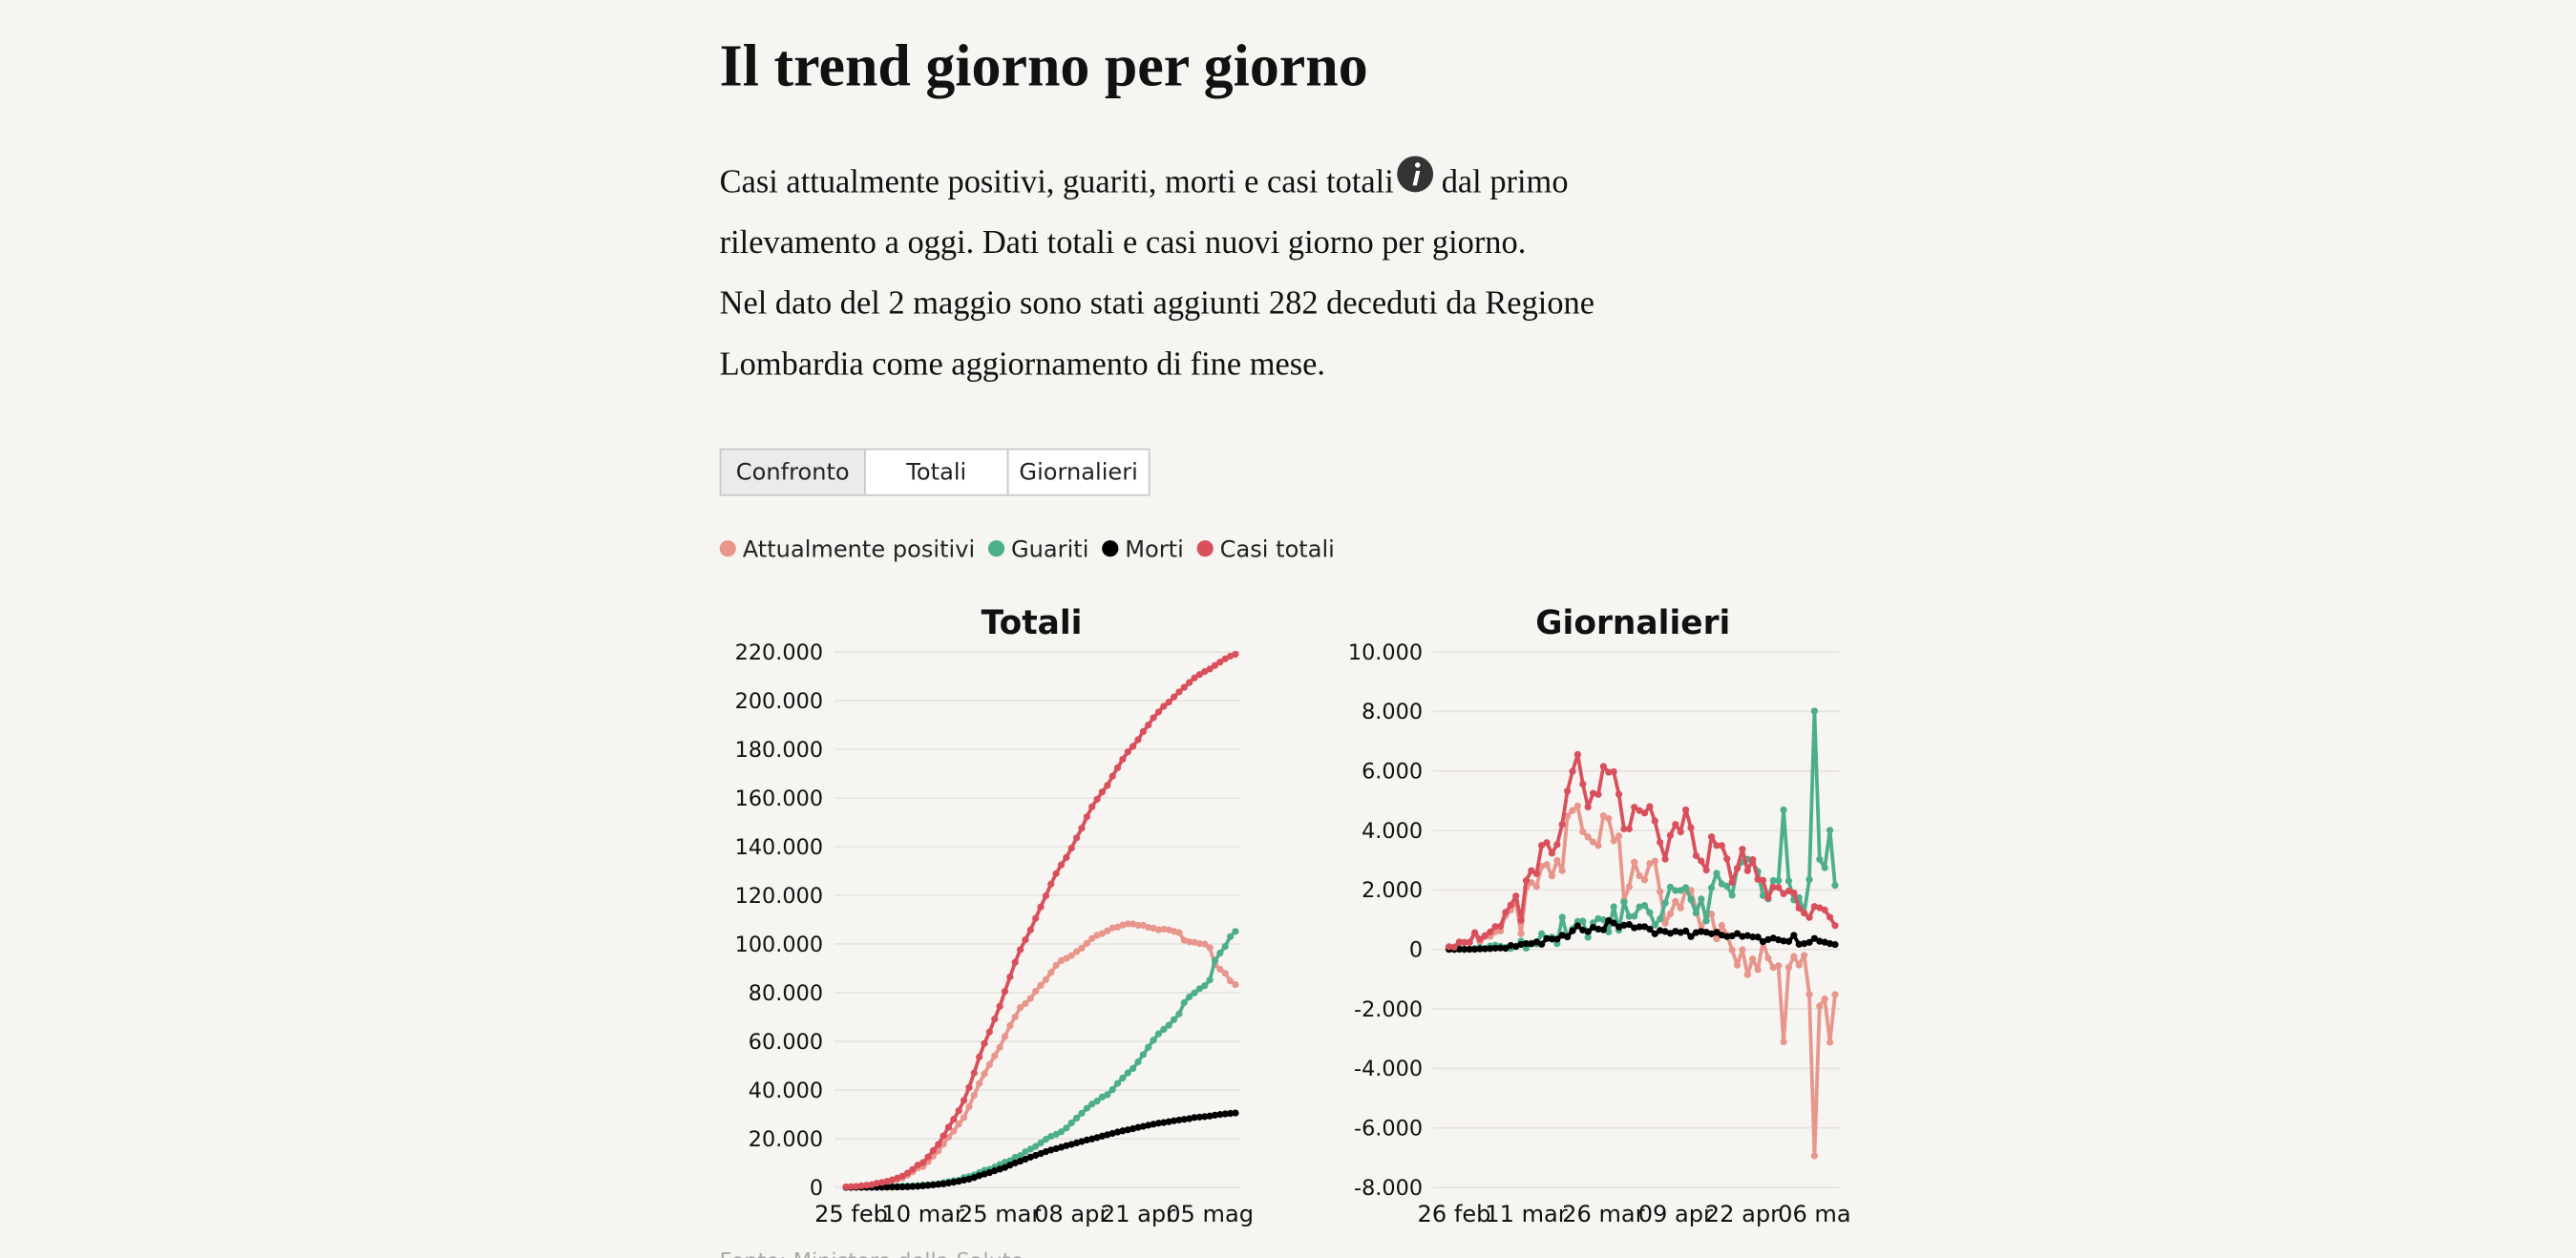  I want to click on tab-label: Totali, so click(935, 472).